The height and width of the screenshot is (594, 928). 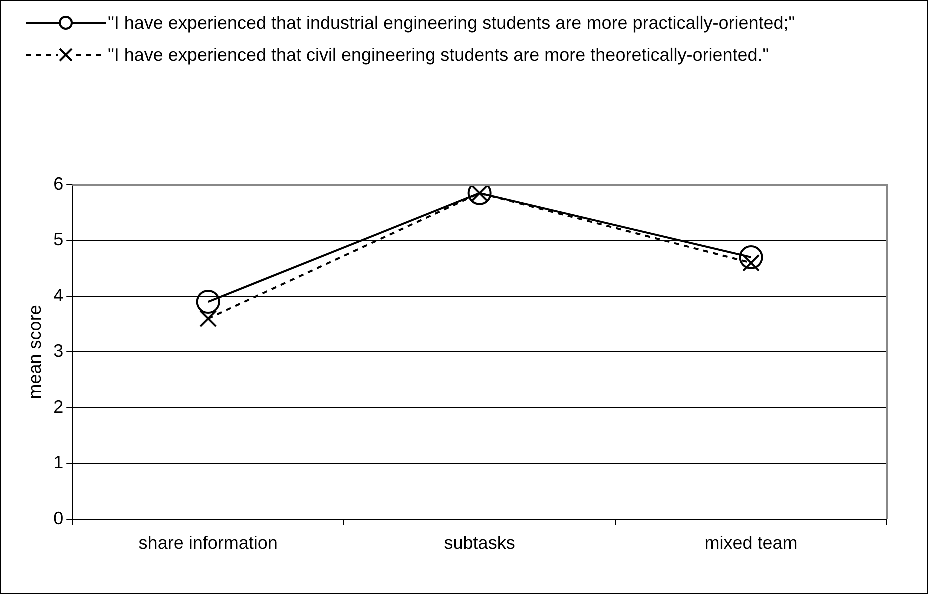 I want to click on y-tick-label: 6, so click(x=59, y=184).